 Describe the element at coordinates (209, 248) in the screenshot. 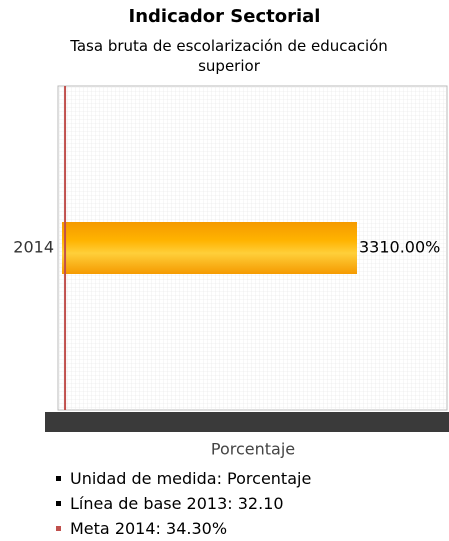

I see `bar` at that location.